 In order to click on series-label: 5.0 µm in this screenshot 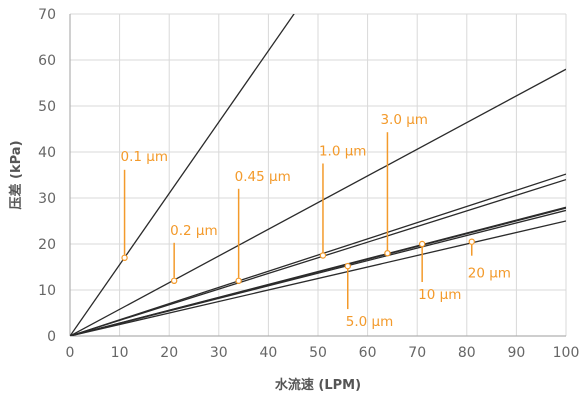, I will do `click(370, 322)`.